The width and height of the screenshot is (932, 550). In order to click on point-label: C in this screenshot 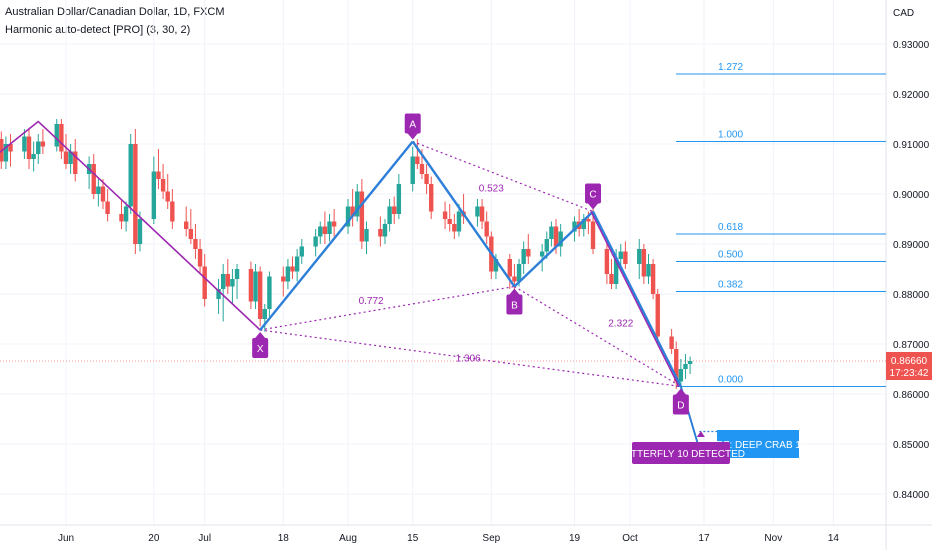, I will do `click(592, 195)`.